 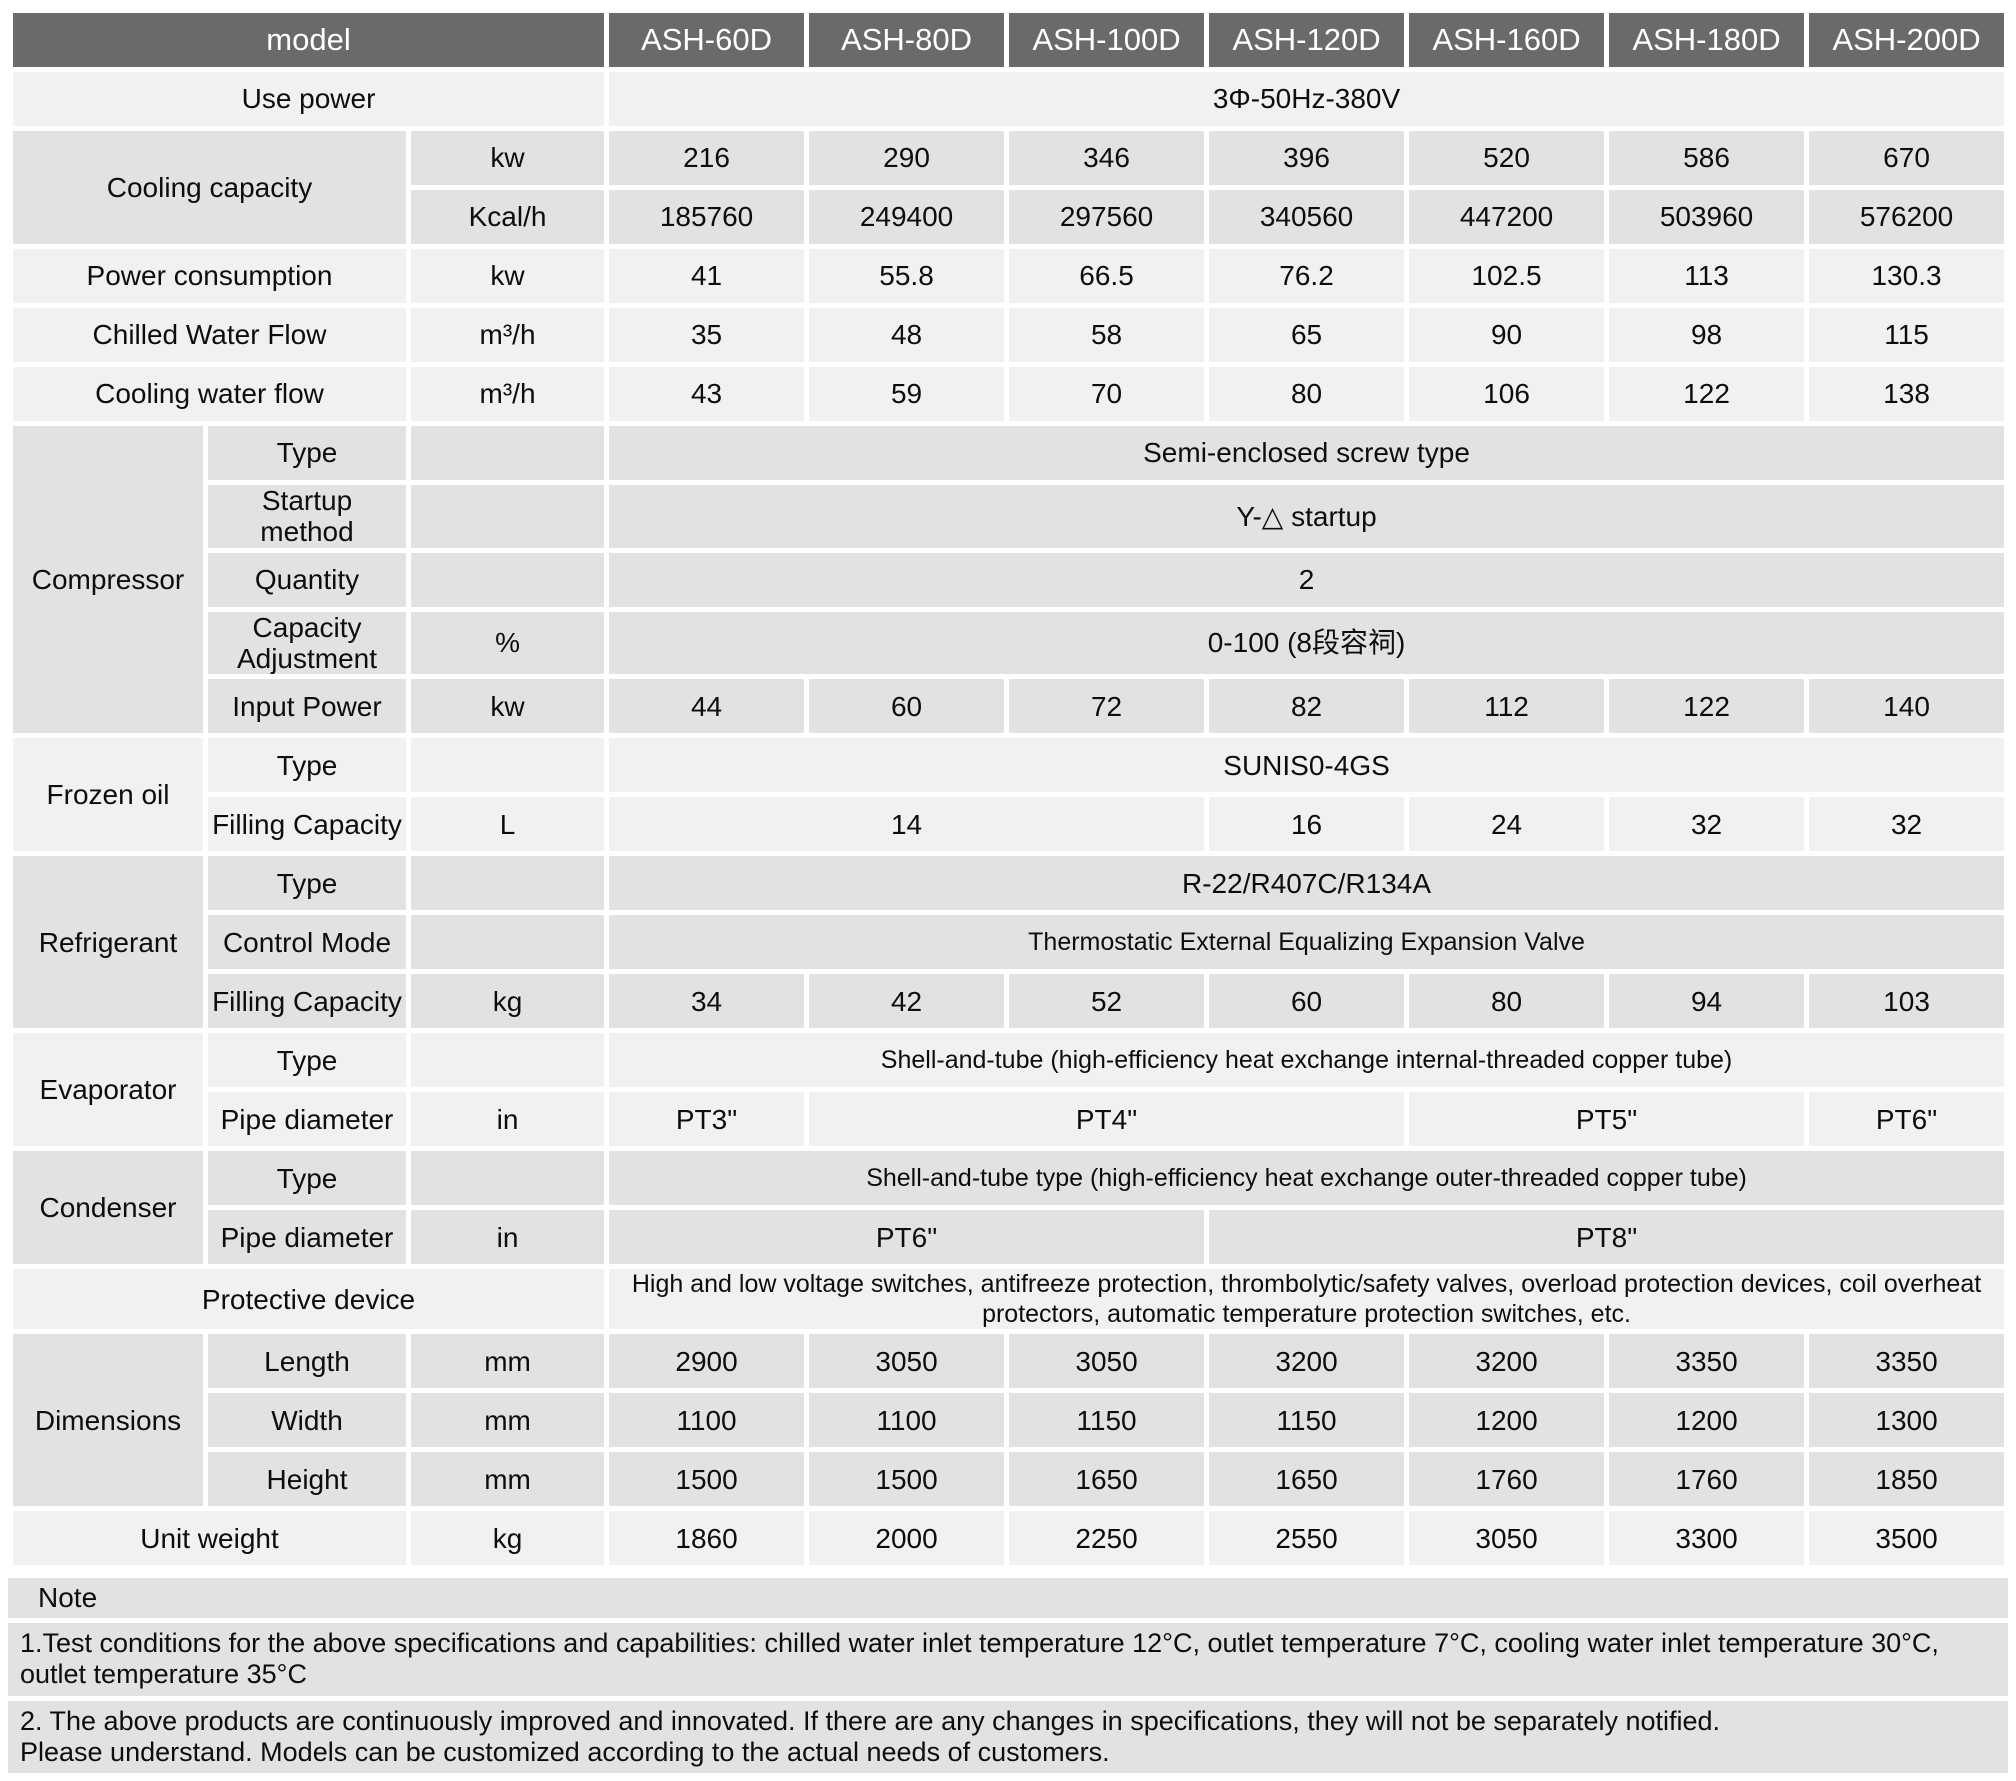 I want to click on value-cell: 41, so click(x=707, y=276).